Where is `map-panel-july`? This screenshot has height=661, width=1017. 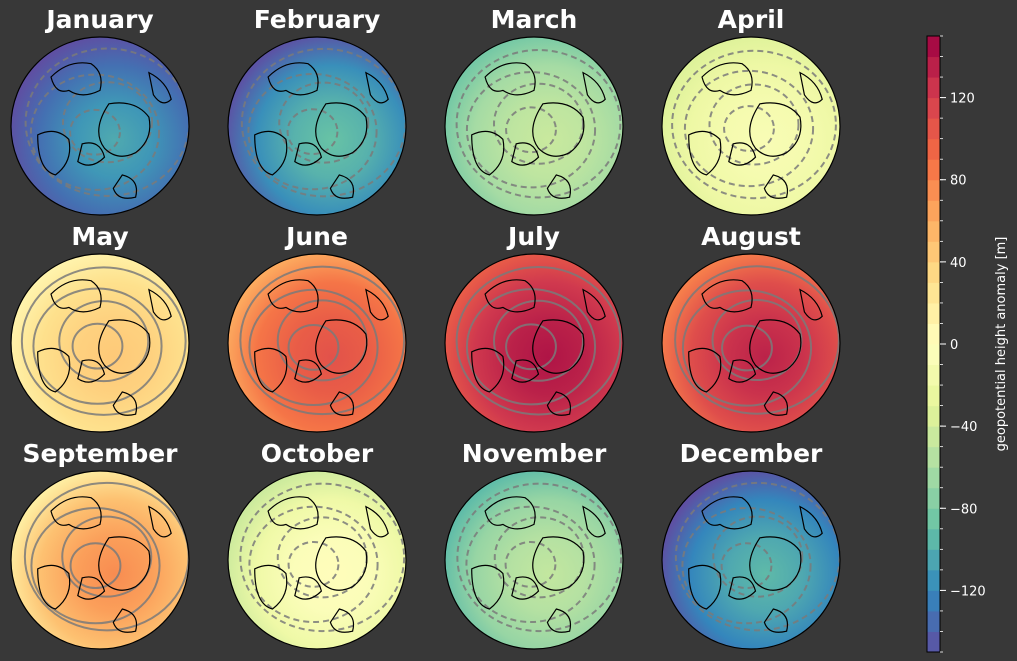 map-panel-july is located at coordinates (534, 343).